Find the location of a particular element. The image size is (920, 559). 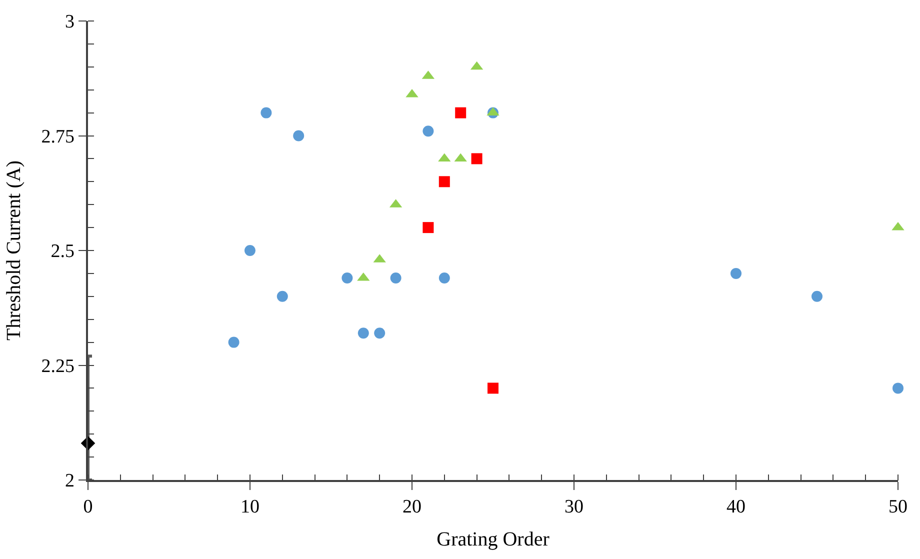

x-tick-label: 40 is located at coordinates (736, 507).